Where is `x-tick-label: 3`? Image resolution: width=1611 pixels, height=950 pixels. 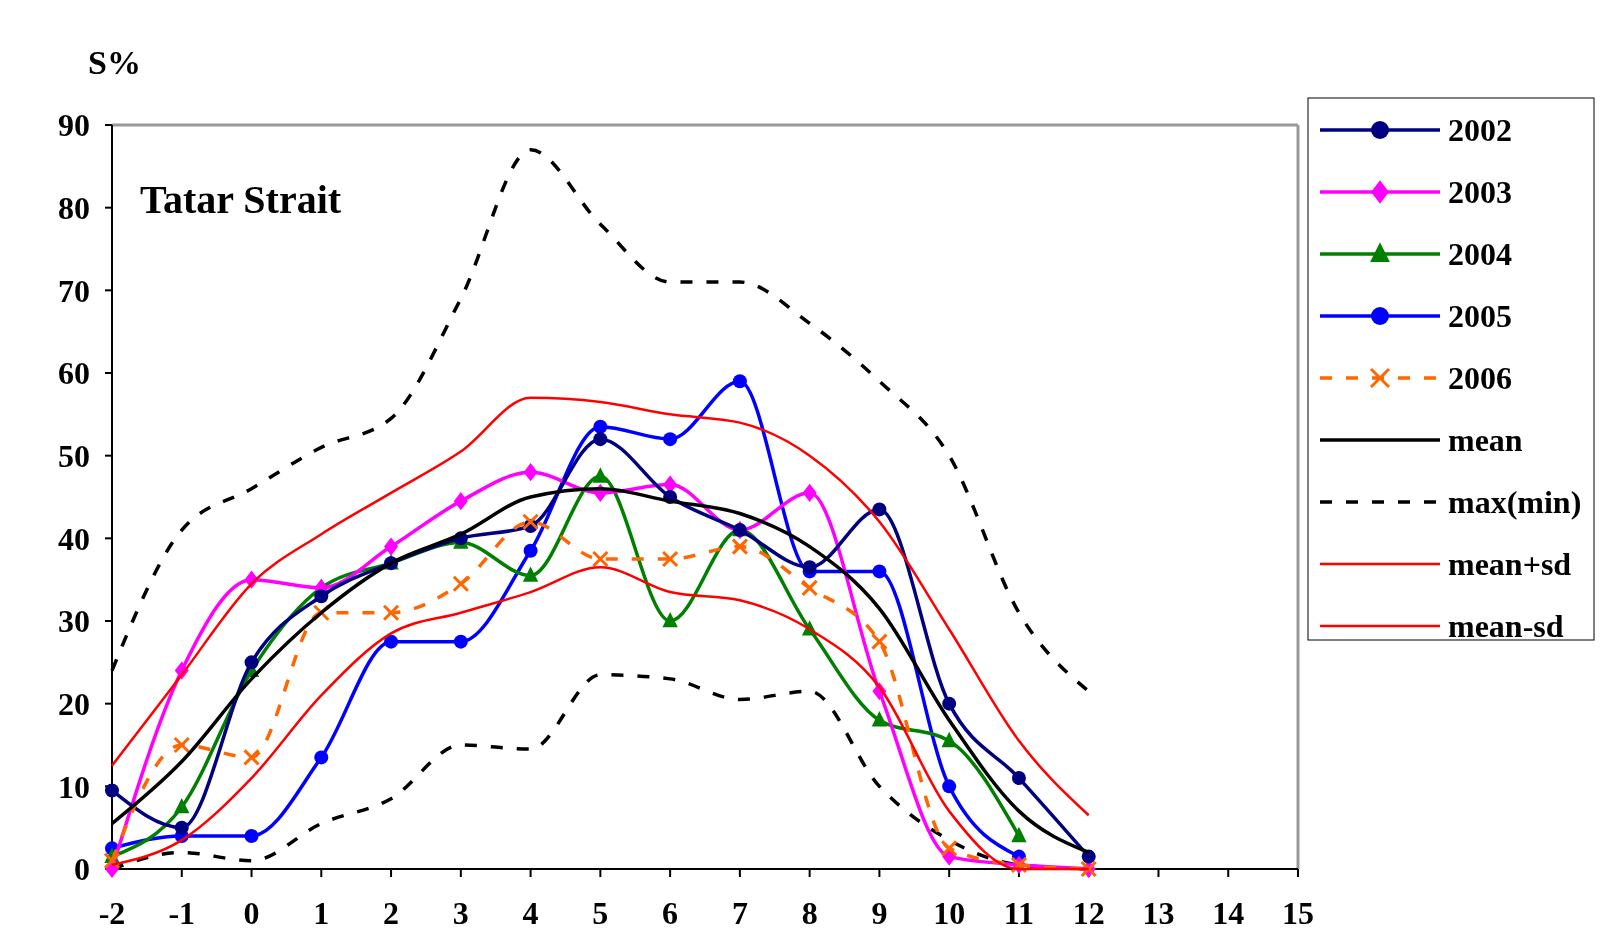
x-tick-label: 3 is located at coordinates (460, 913).